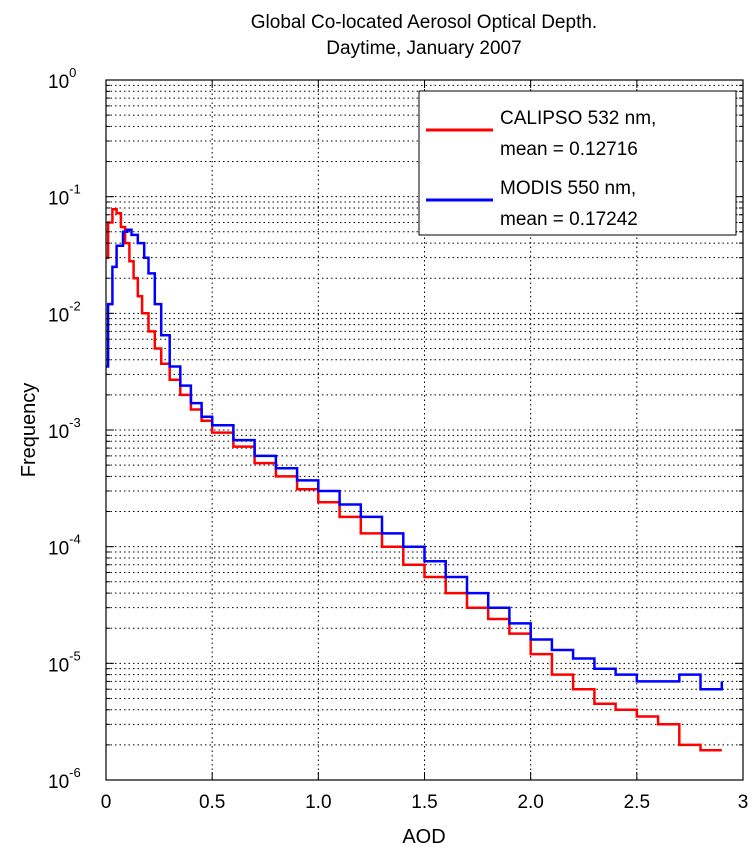 The image size is (753, 852). I want to click on x-tick-label: 2.5, so click(637, 802).